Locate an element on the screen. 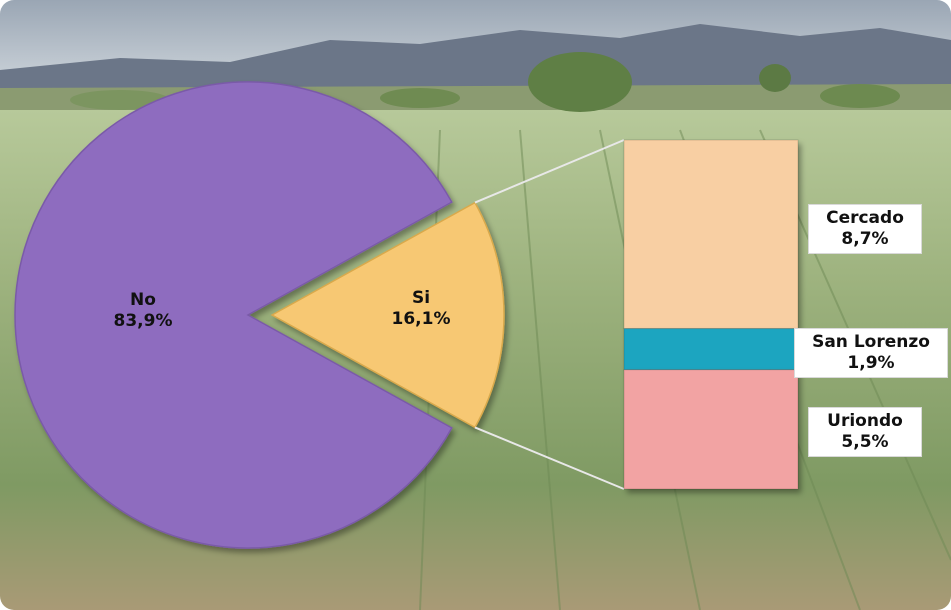  slice-label-si: Si 16,1% is located at coordinates (421, 309).